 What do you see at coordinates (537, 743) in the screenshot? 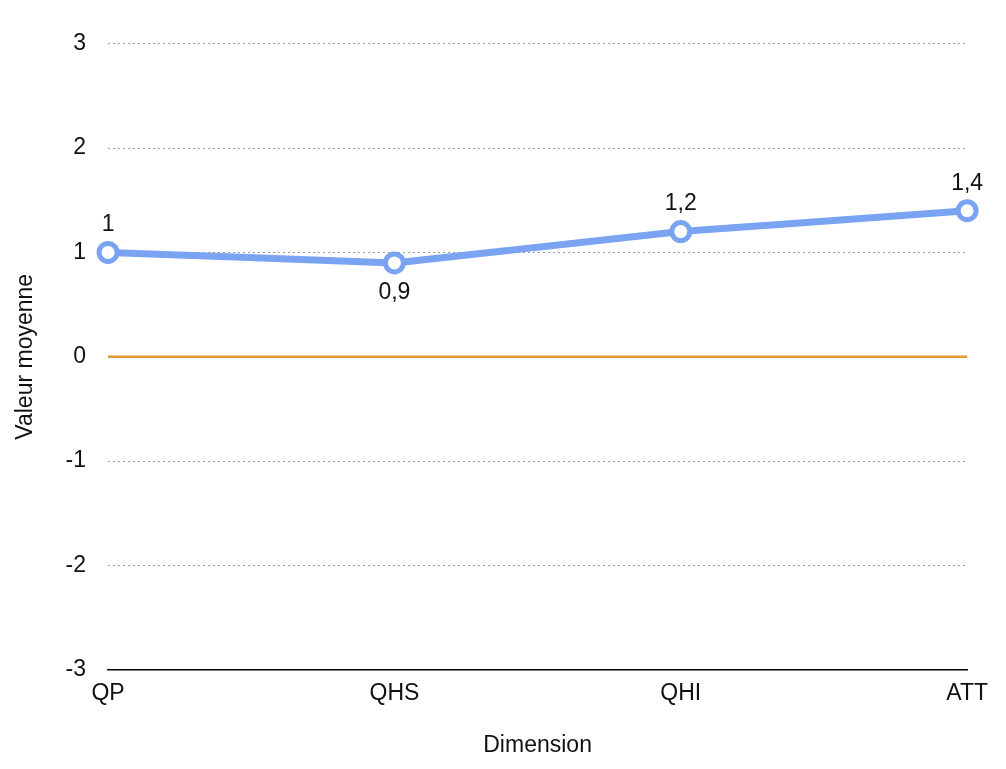
I see `x-axis-title: Dimension` at bounding box center [537, 743].